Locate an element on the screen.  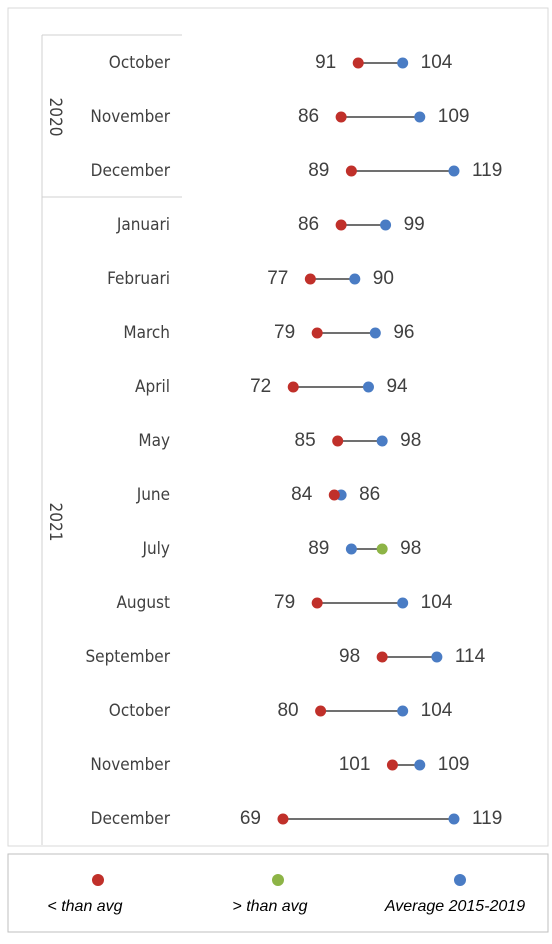
data-label: 85 is located at coordinates (305, 440).